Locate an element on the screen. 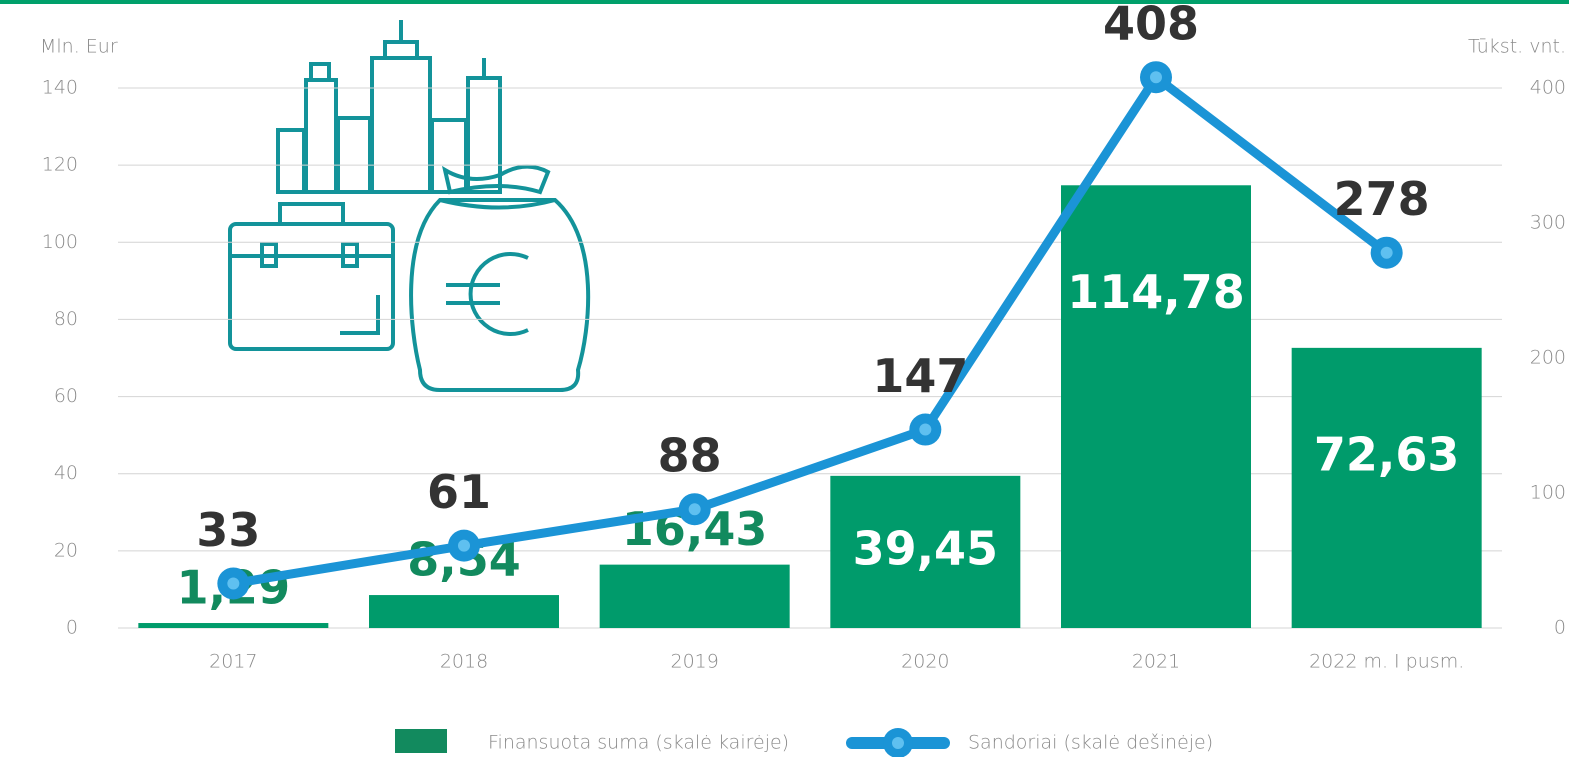 Image resolution: width=1569 pixels, height=757 pixels. y-tick-label: 100 is located at coordinates (60, 242).